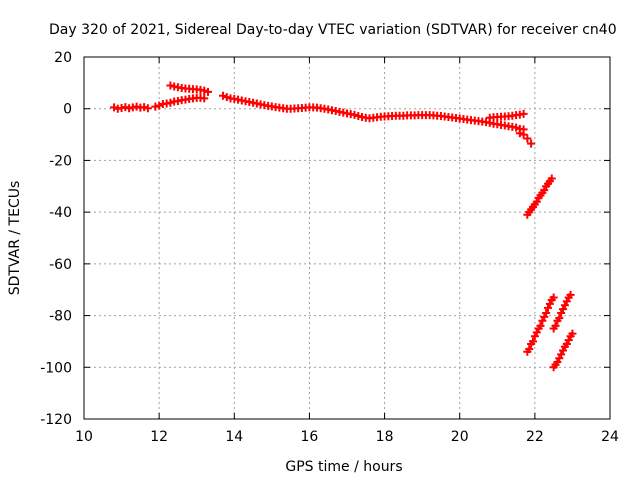 This screenshot has width=640, height=480. I want to click on x-axis-label: GPS time / hours, so click(343, 467).